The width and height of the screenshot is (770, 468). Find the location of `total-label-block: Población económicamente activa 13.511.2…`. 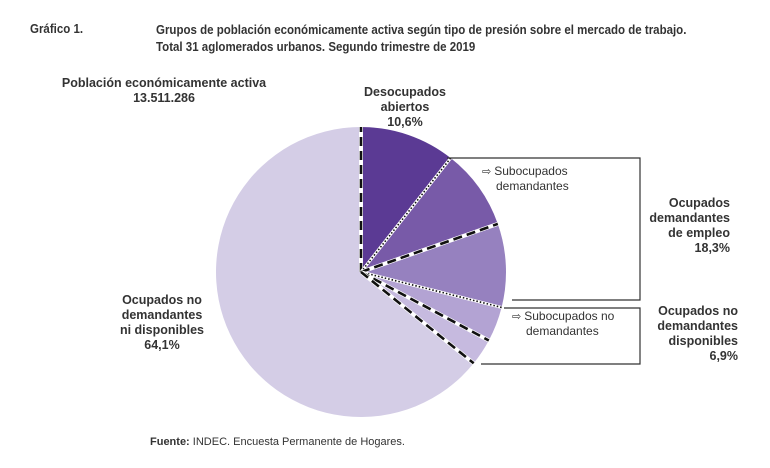

total-label-block: Población económicamente activa 13.511.2… is located at coordinates (164, 91).